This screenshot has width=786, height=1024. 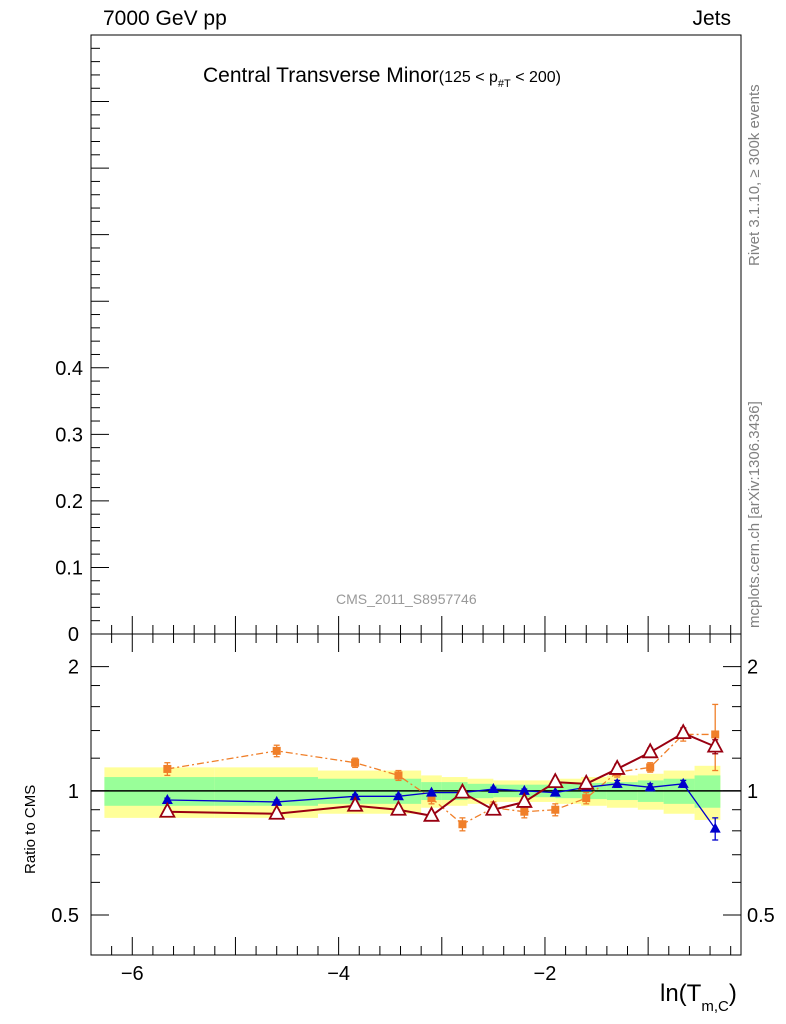 I want to click on series-triangle-line, so click(x=441, y=806).